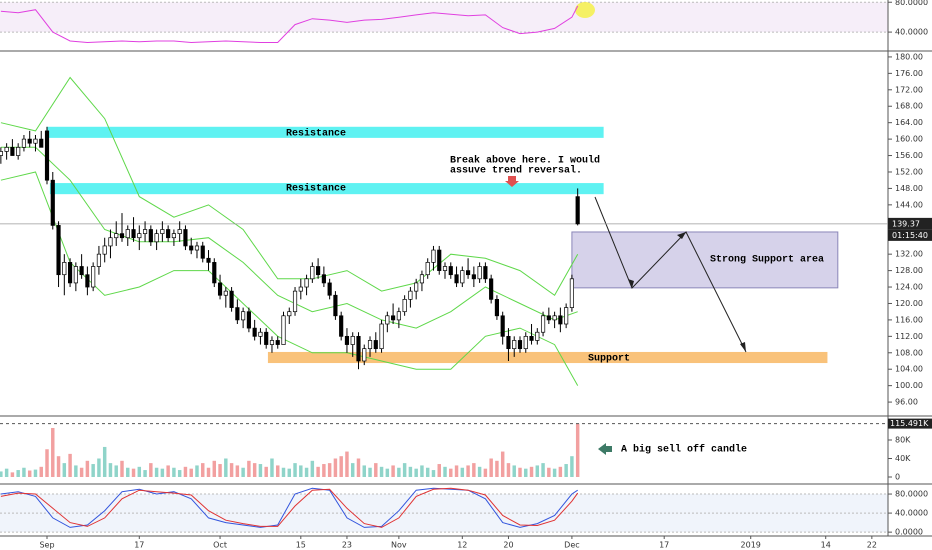 Image resolution: width=932 pixels, height=550 pixels. Describe the element at coordinates (743, 347) in the screenshot. I see `arrow-head` at that location.